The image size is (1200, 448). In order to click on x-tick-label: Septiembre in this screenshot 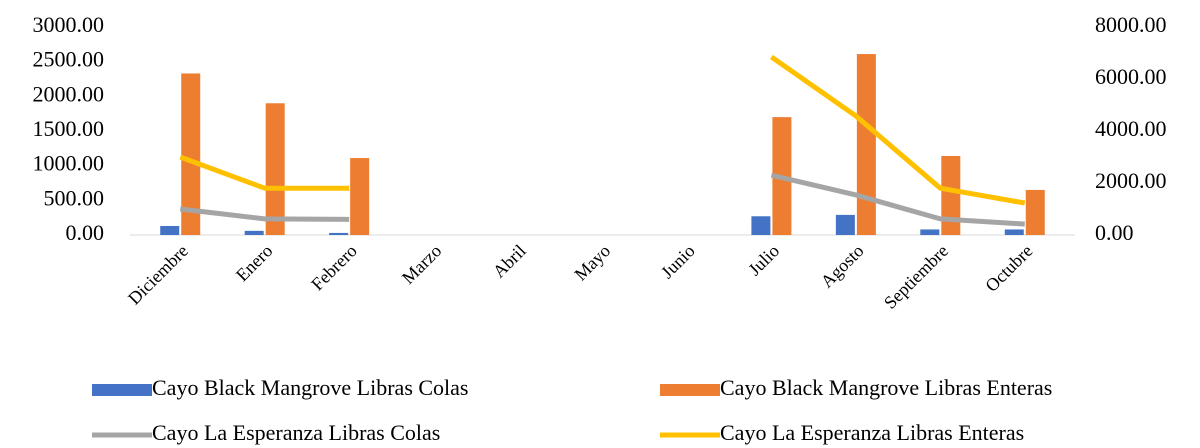, I will do `click(916, 277)`.